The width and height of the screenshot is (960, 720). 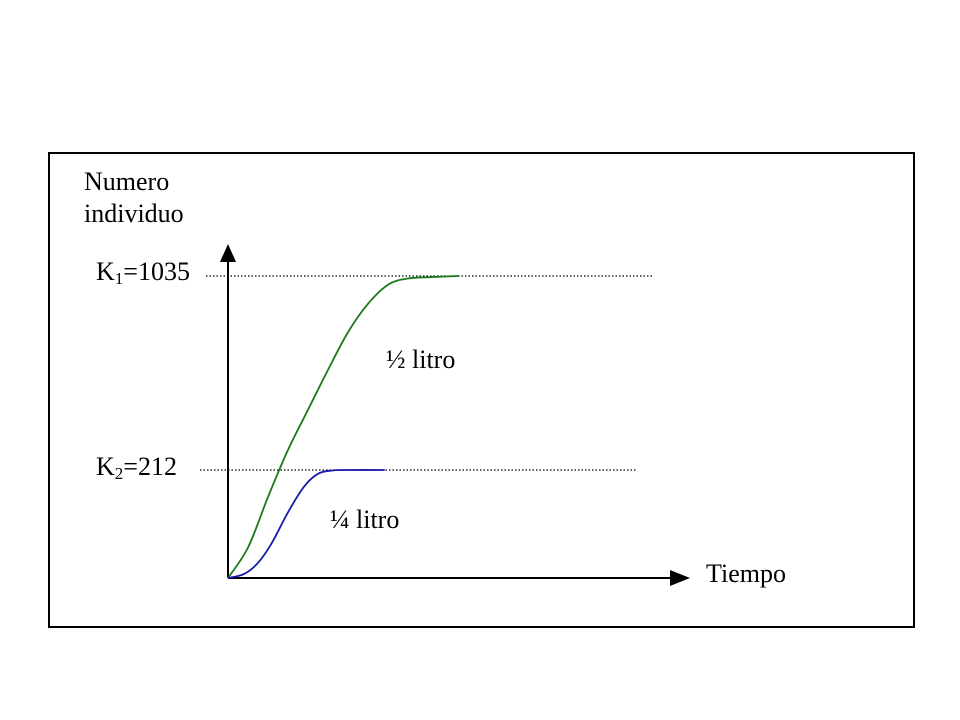 What do you see at coordinates (136, 467) in the screenshot?
I see `reference-label-k2: K2=212` at bounding box center [136, 467].